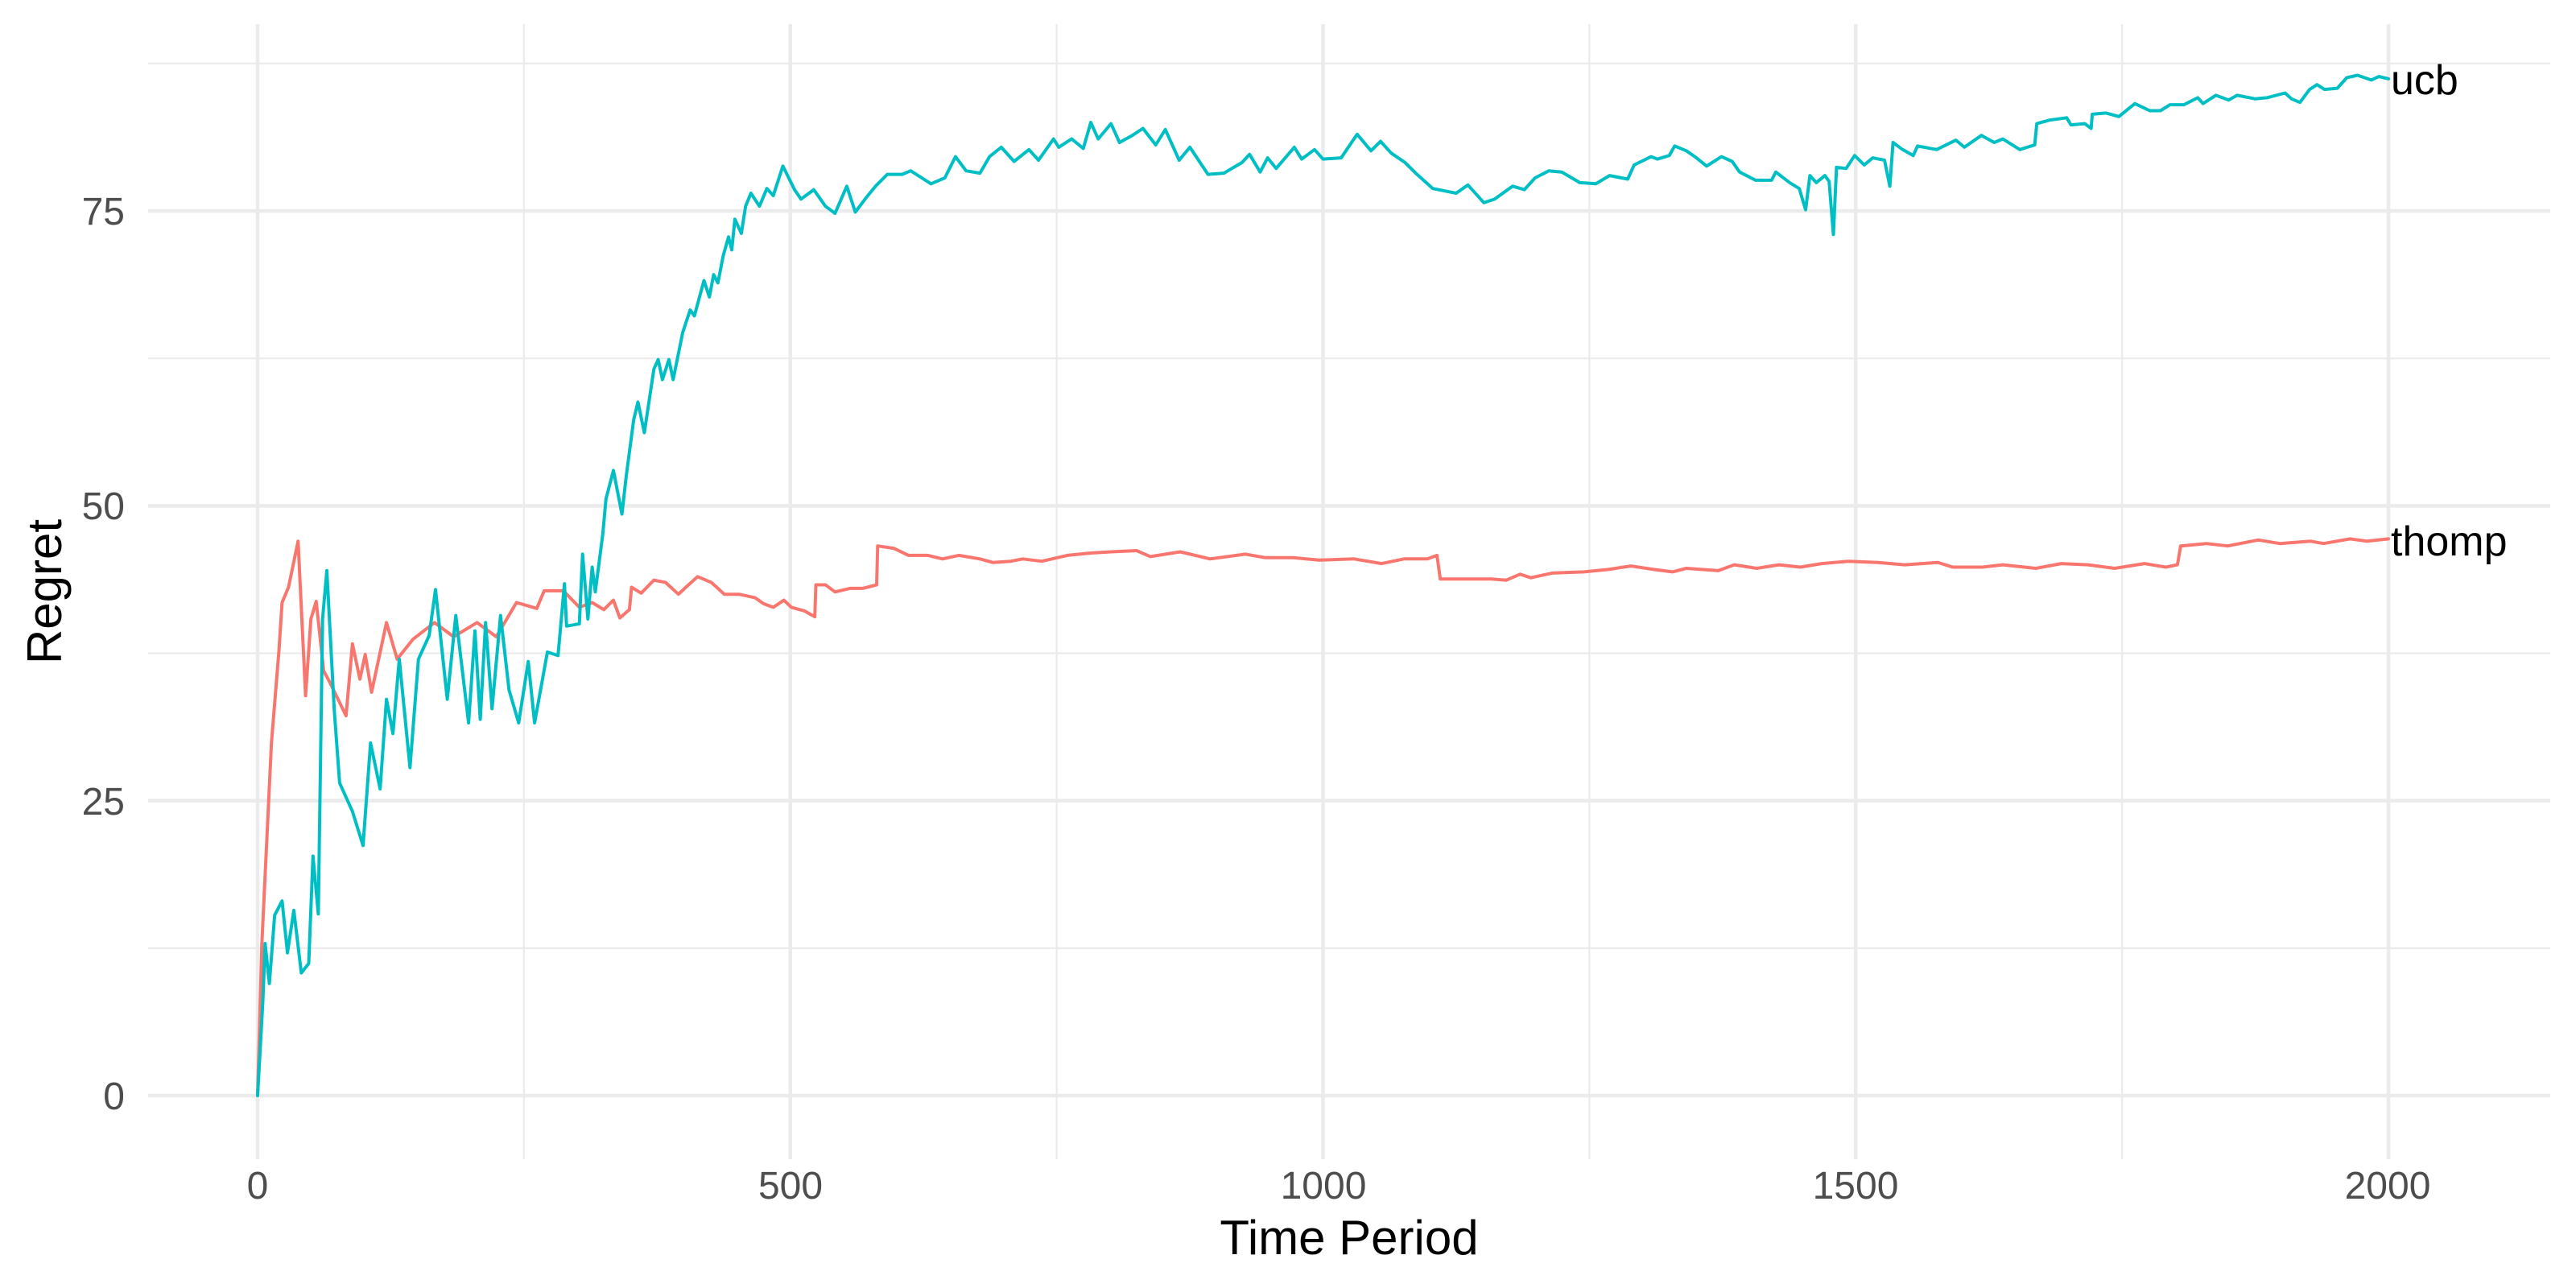  Describe the element at coordinates (2388, 1186) in the screenshot. I see `x-tick-2000: 2000` at that location.